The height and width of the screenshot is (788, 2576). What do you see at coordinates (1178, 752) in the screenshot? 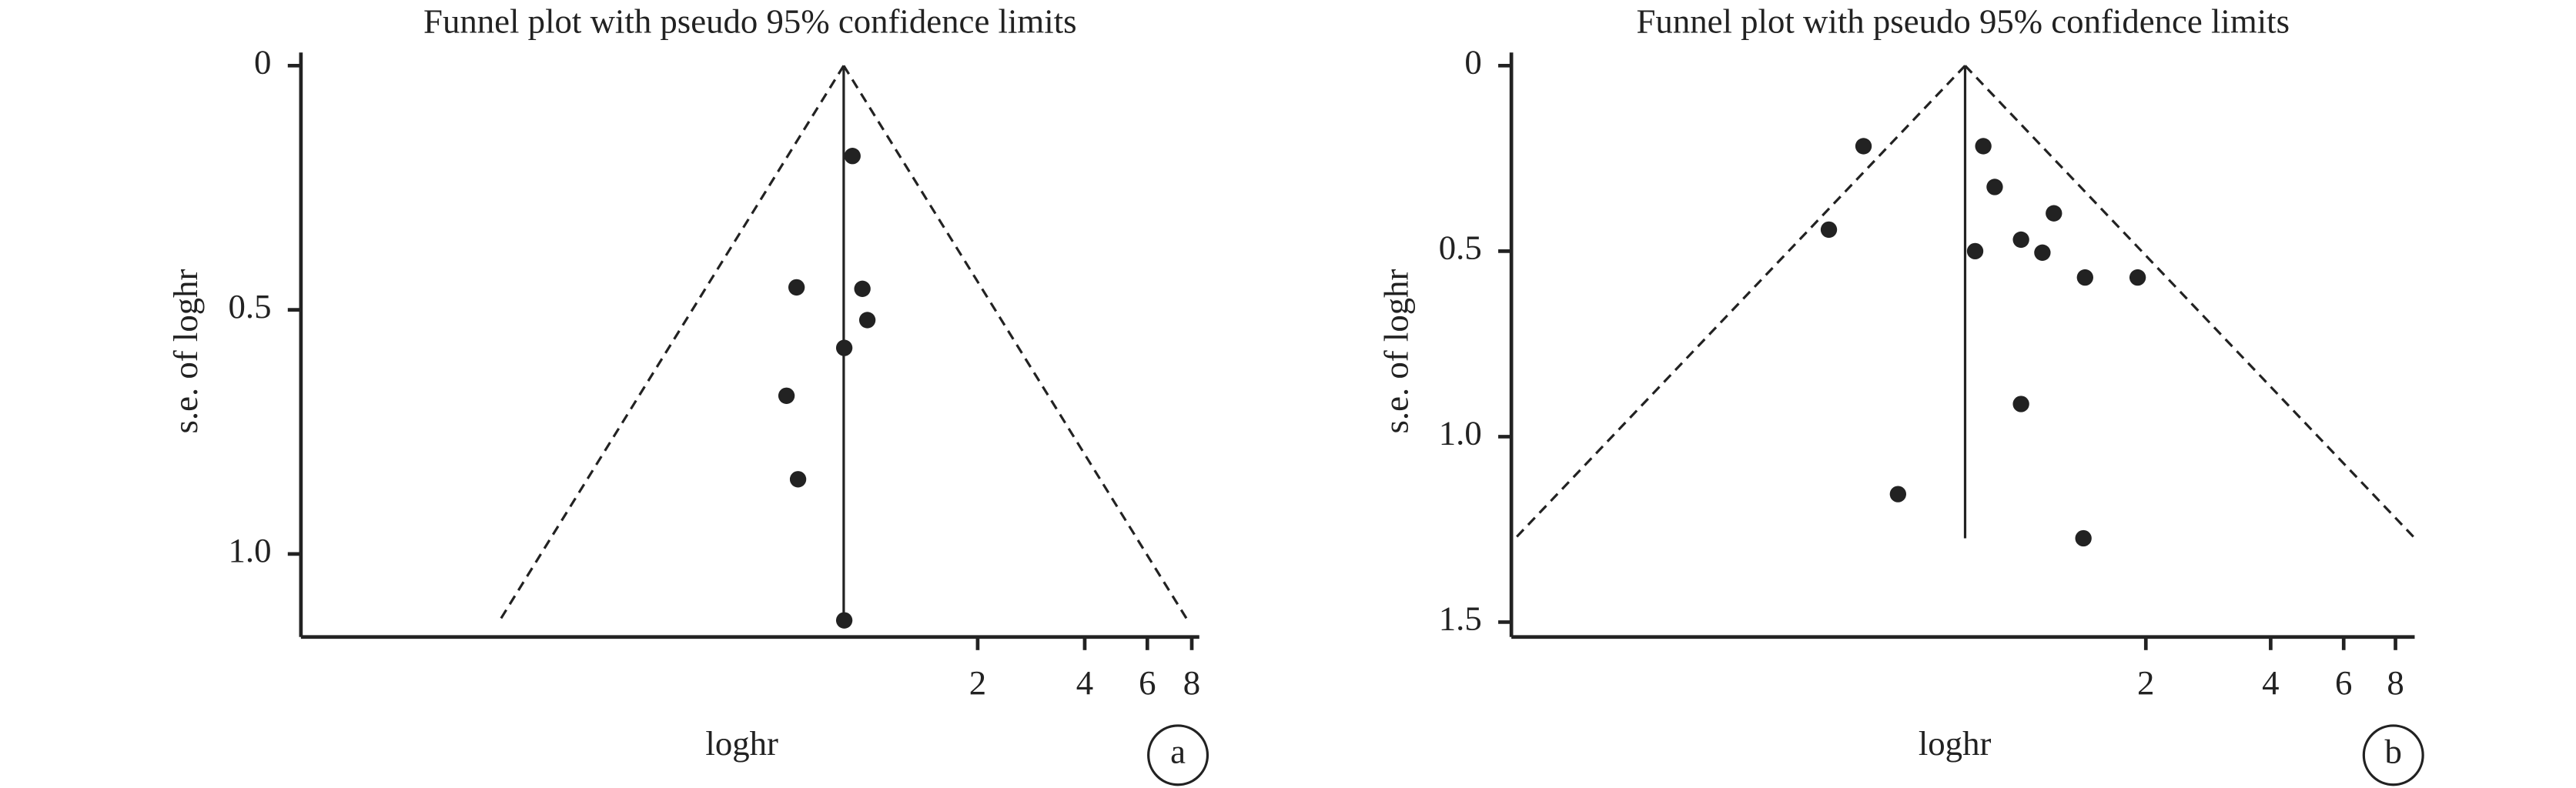
I see `panel-label: a` at bounding box center [1178, 752].